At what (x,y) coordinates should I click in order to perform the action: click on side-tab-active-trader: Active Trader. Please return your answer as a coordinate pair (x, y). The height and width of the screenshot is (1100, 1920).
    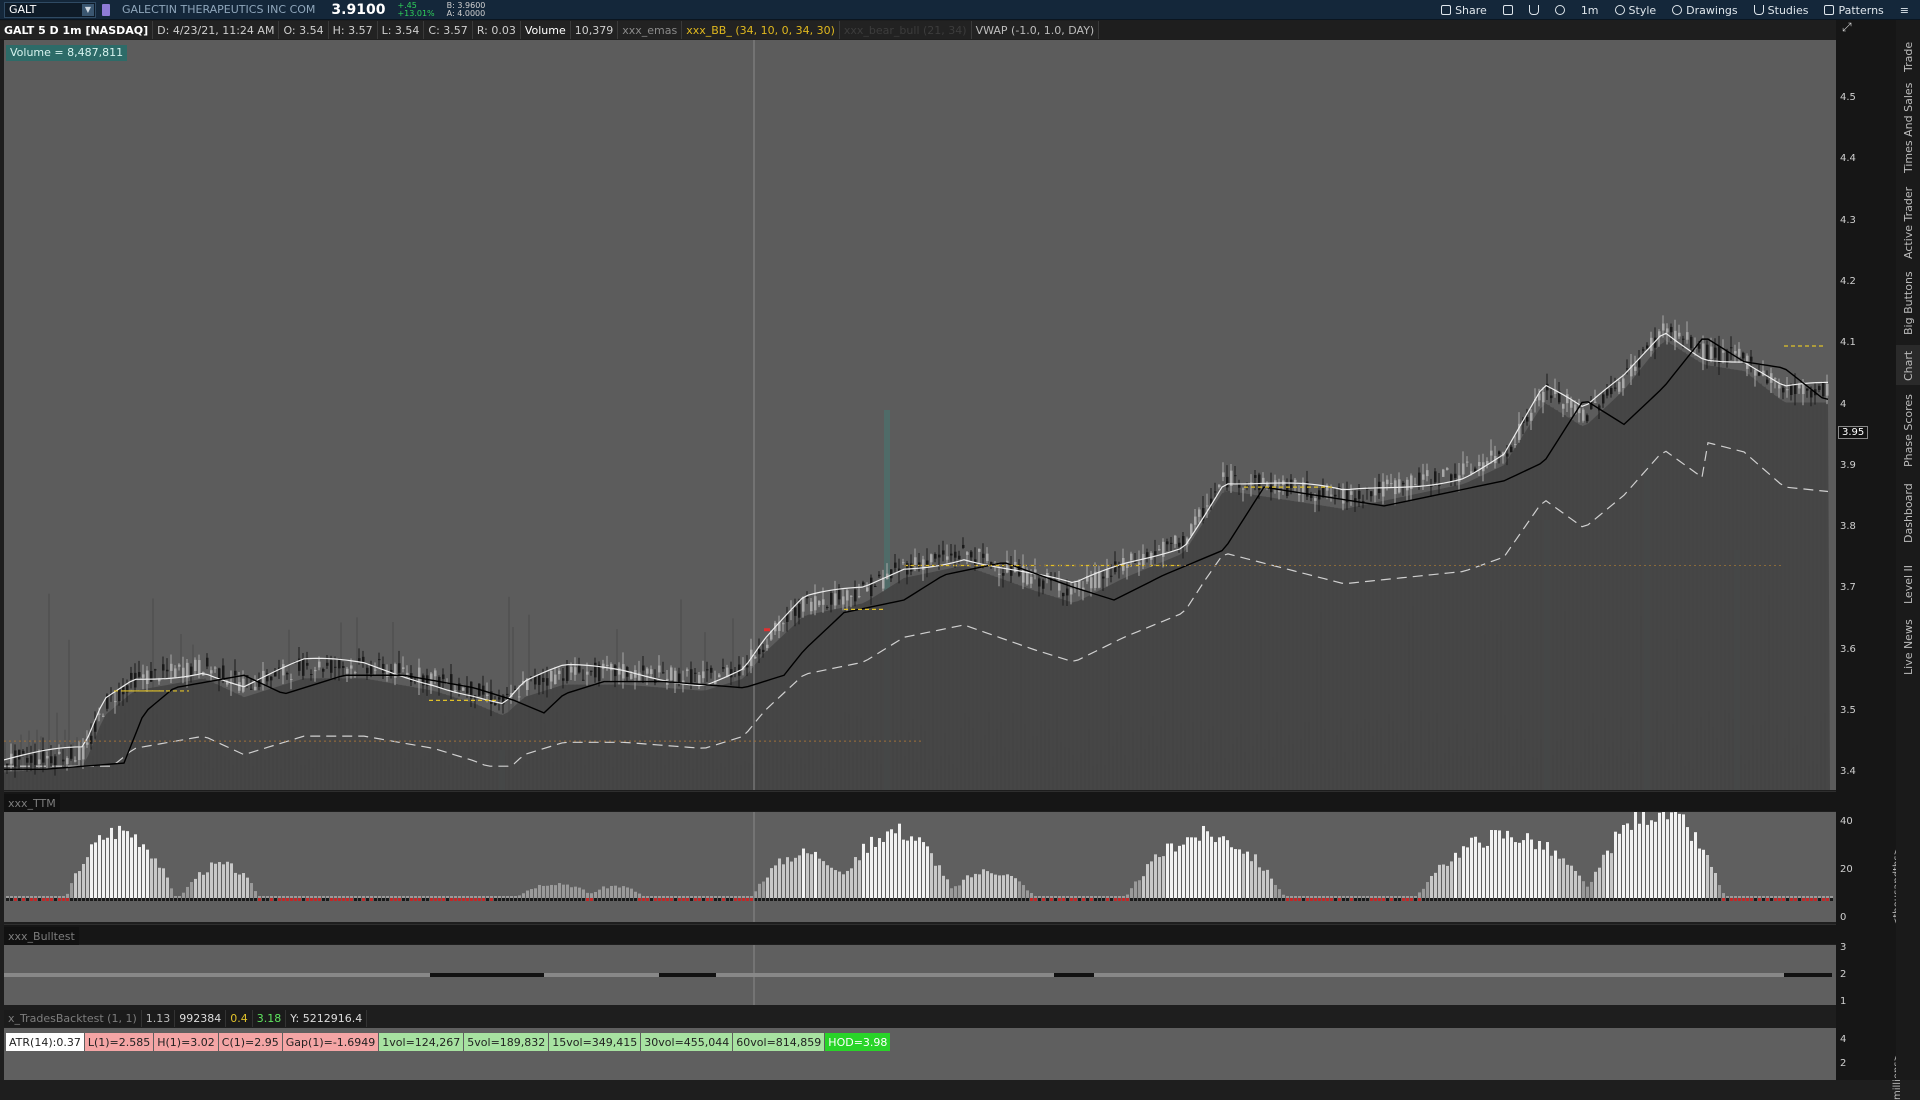
    Looking at the image, I should click on (1908, 223).